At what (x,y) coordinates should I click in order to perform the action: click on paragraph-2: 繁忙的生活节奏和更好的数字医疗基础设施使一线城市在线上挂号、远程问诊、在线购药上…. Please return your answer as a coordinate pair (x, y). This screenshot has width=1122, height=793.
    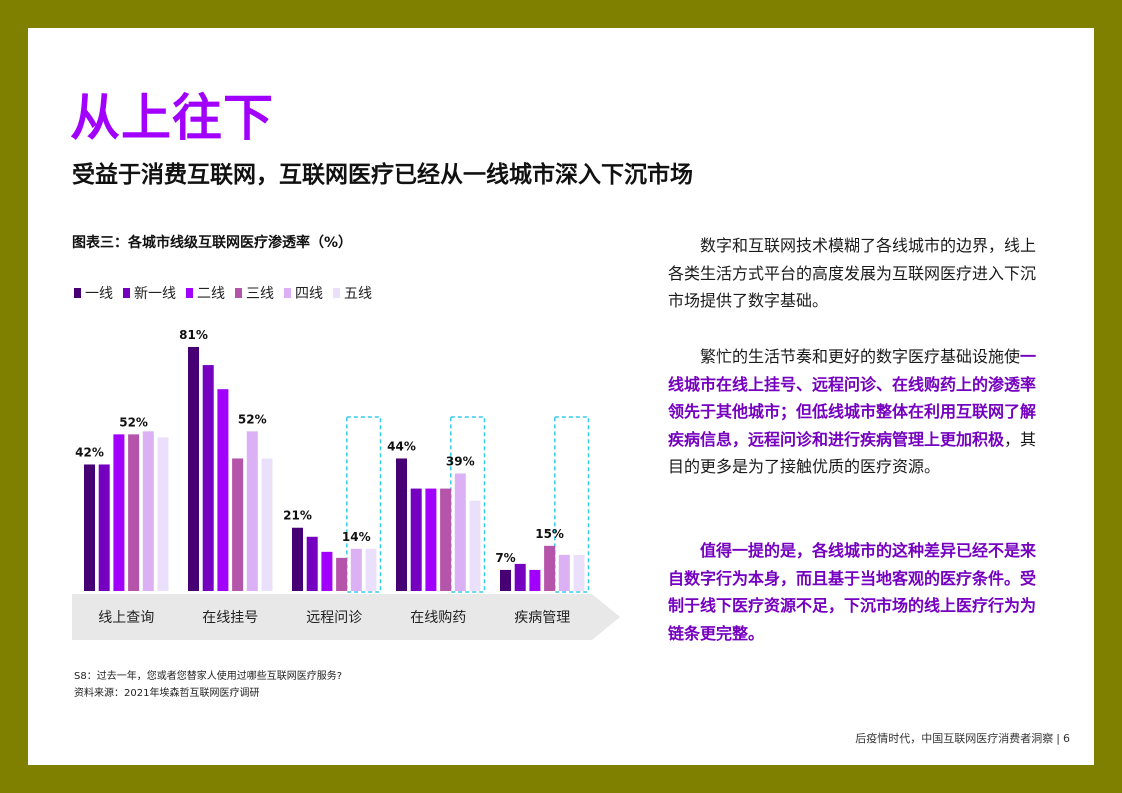
    Looking at the image, I should click on (859, 412).